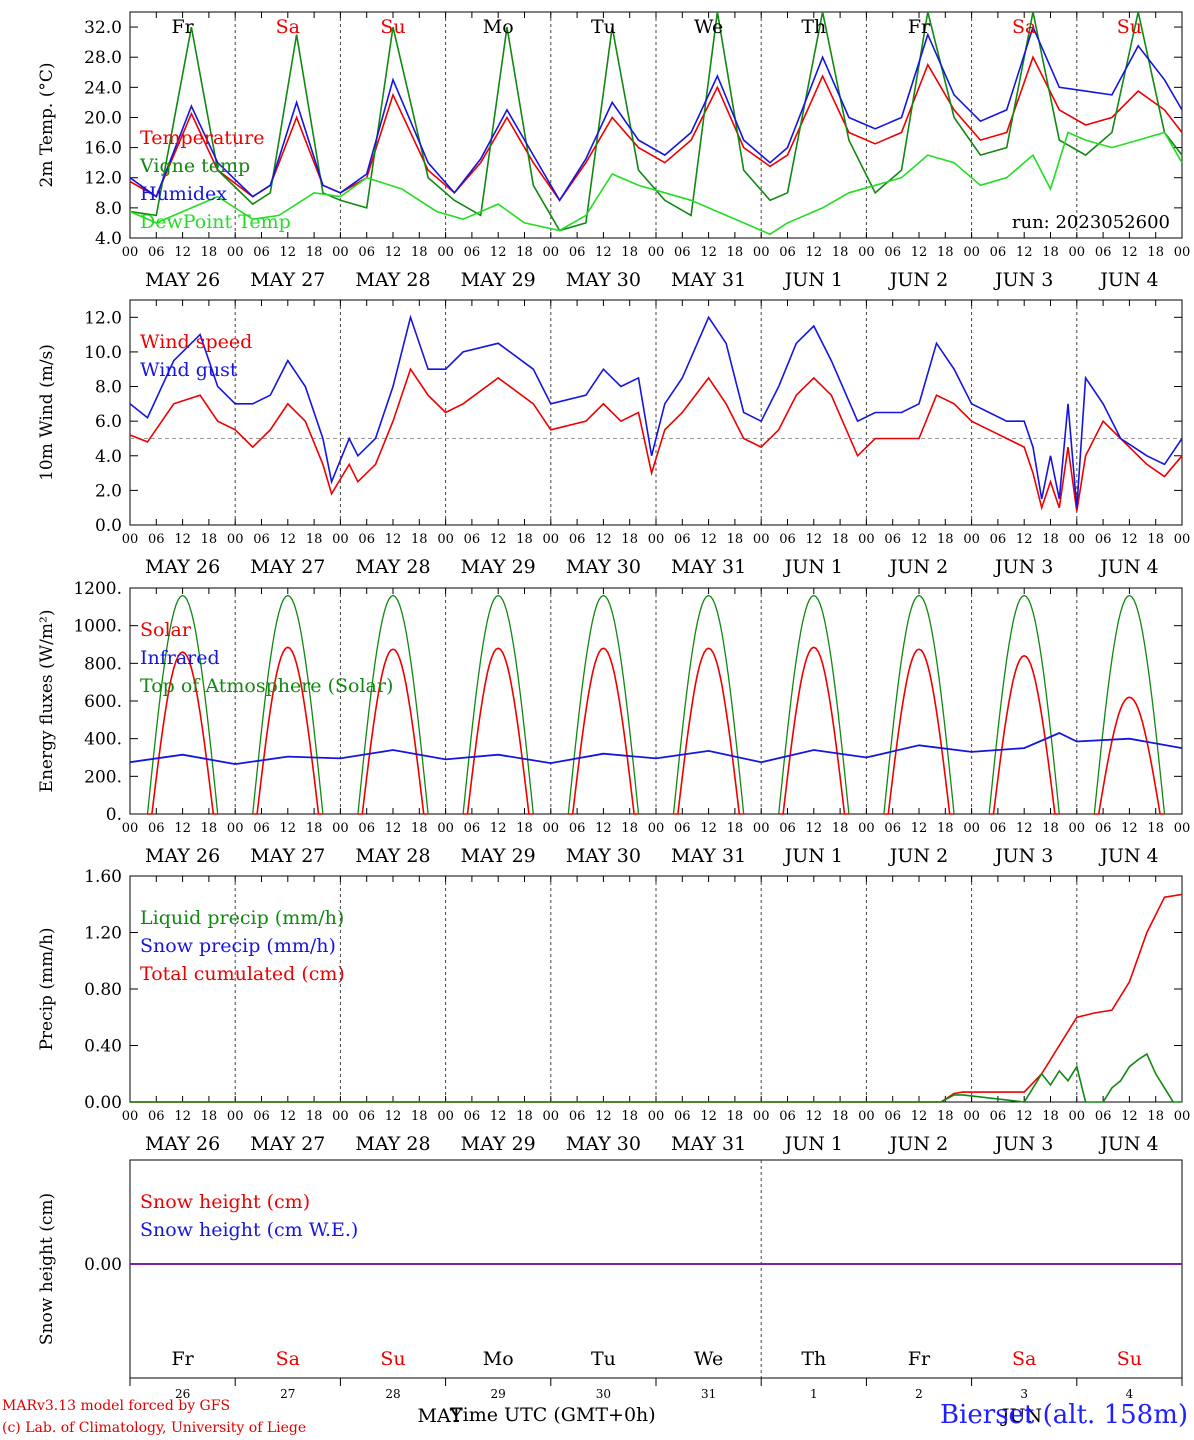  I want to click on series-dewpoint-temp, so click(656, 183).